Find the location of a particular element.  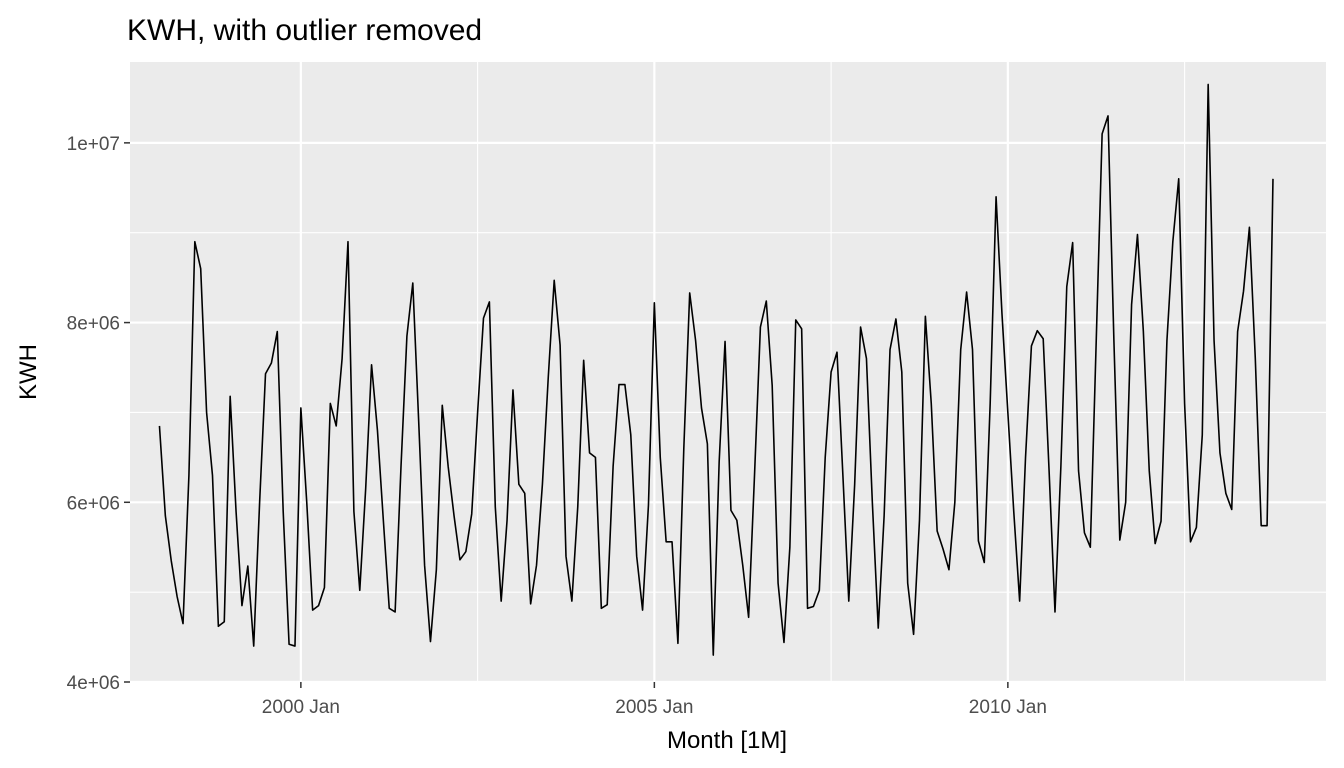

y-axis: 4e+06 6e+06 8e+06 1e+07 is located at coordinates (98, 414).